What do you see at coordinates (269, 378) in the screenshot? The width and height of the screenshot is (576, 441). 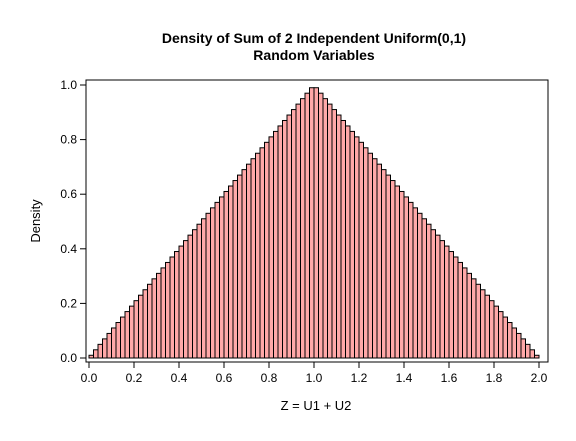 I see `x-tick-label: 0.8` at bounding box center [269, 378].